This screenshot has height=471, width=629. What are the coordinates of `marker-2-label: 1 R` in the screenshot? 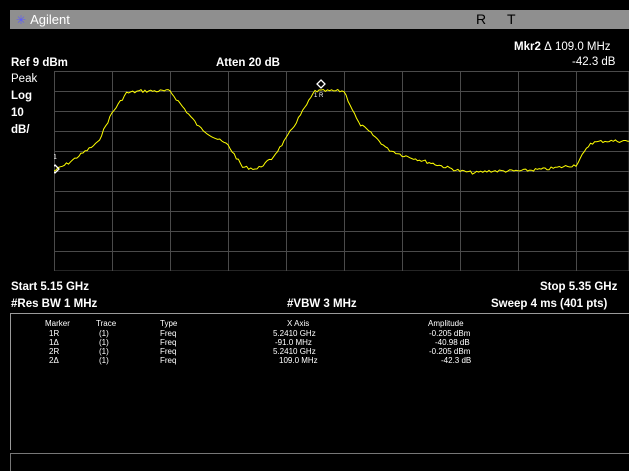 It's located at (319, 96).